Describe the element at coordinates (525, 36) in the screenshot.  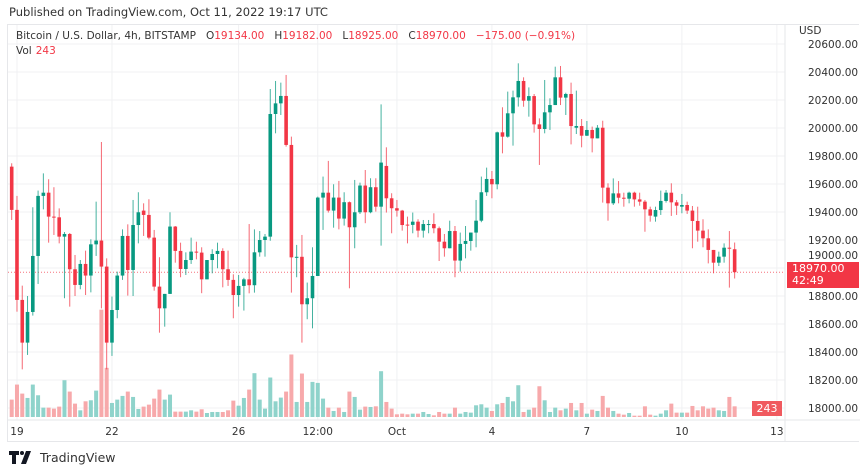
I see `change-value: −175.00 (−0.91%)` at that location.